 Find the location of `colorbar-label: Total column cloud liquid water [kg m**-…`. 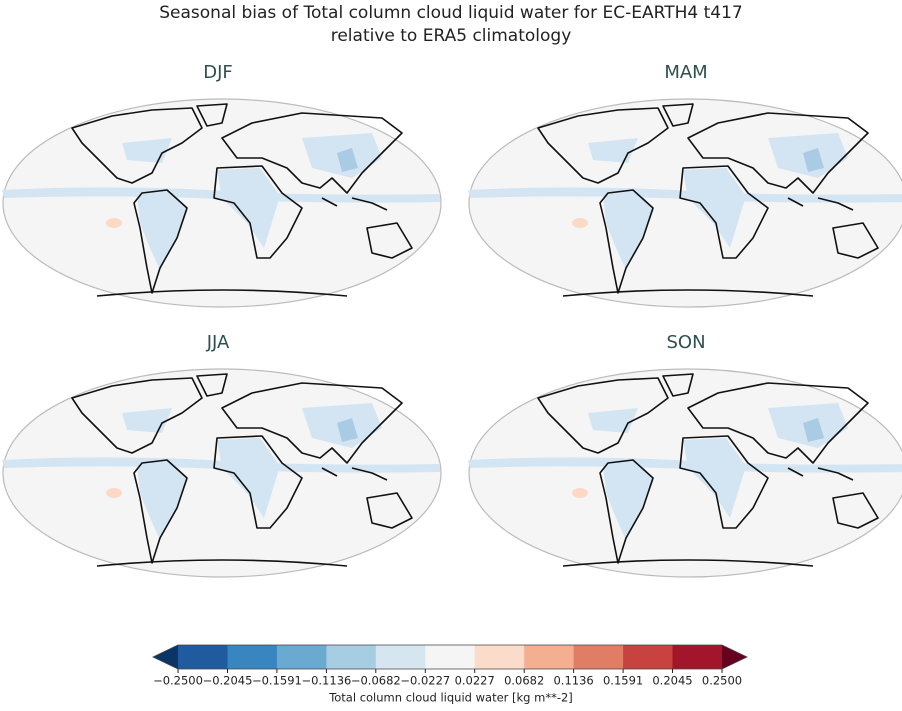

colorbar-label: Total column cloud liquid water [kg m**-… is located at coordinates (450, 698).